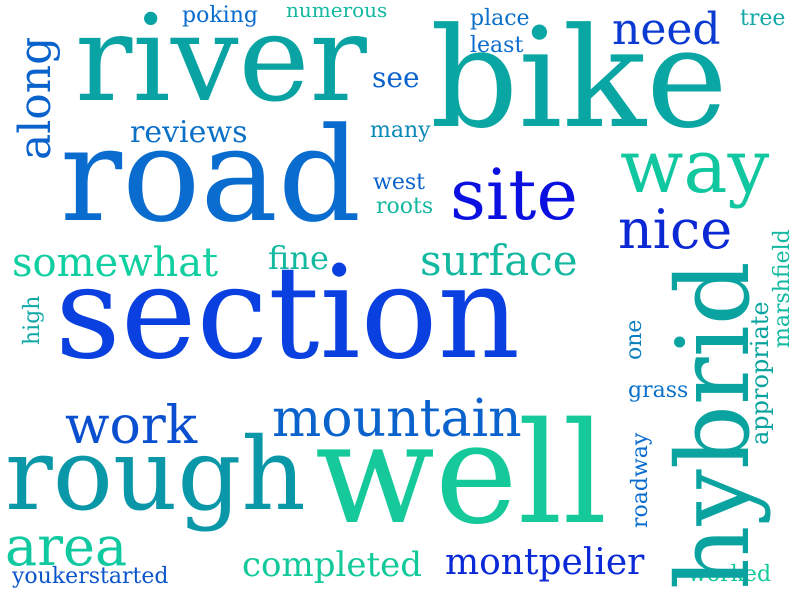 The height and width of the screenshot is (600, 800). Describe the element at coordinates (399, 182) in the screenshot. I see `word-west: west` at that location.